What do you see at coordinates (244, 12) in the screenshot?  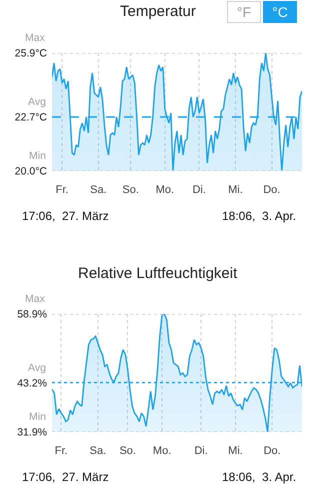 I see `text: °F` at bounding box center [244, 12].